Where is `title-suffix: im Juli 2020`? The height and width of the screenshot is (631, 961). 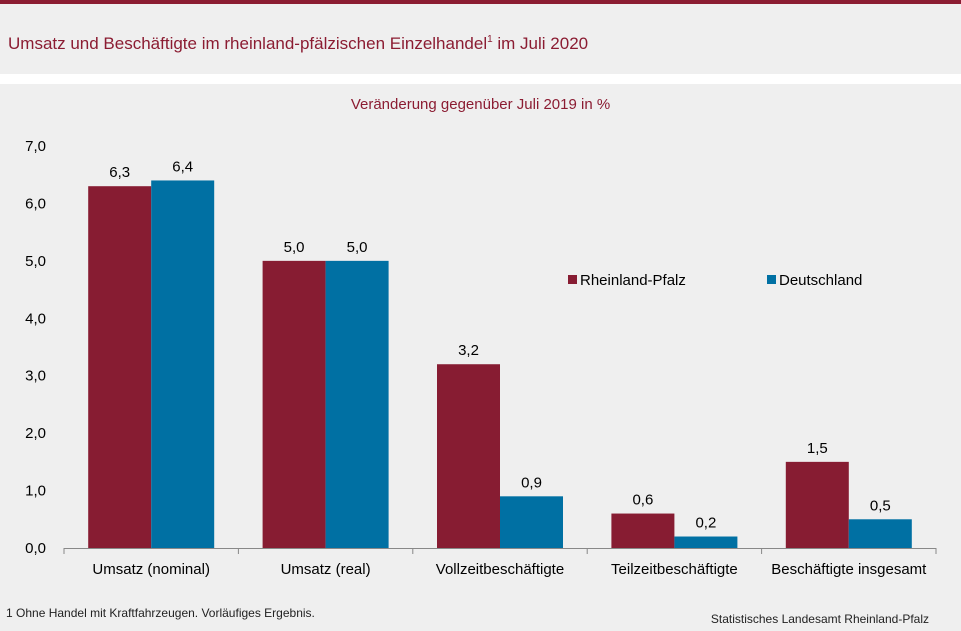
title-suffix: im Juli 2020 is located at coordinates (540, 43).